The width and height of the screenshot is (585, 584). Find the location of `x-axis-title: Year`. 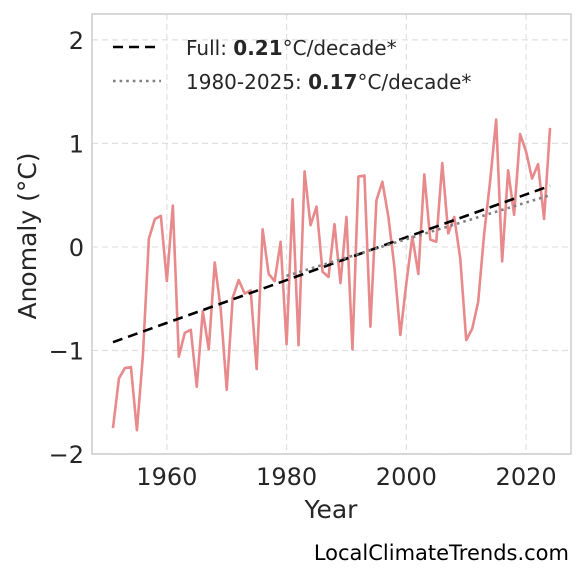

x-axis-title: Year is located at coordinates (331, 509).